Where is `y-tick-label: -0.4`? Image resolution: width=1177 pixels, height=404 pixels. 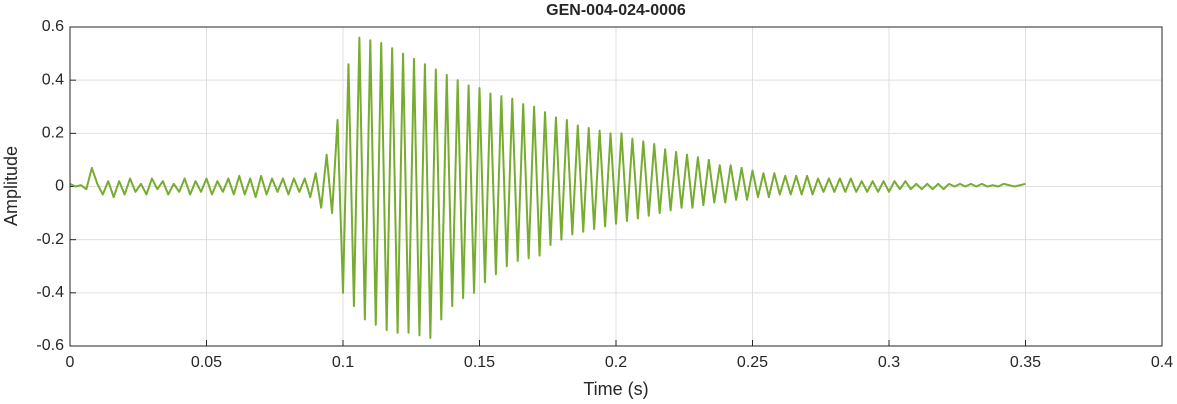 y-tick-label: -0.4 is located at coordinates (50, 292).